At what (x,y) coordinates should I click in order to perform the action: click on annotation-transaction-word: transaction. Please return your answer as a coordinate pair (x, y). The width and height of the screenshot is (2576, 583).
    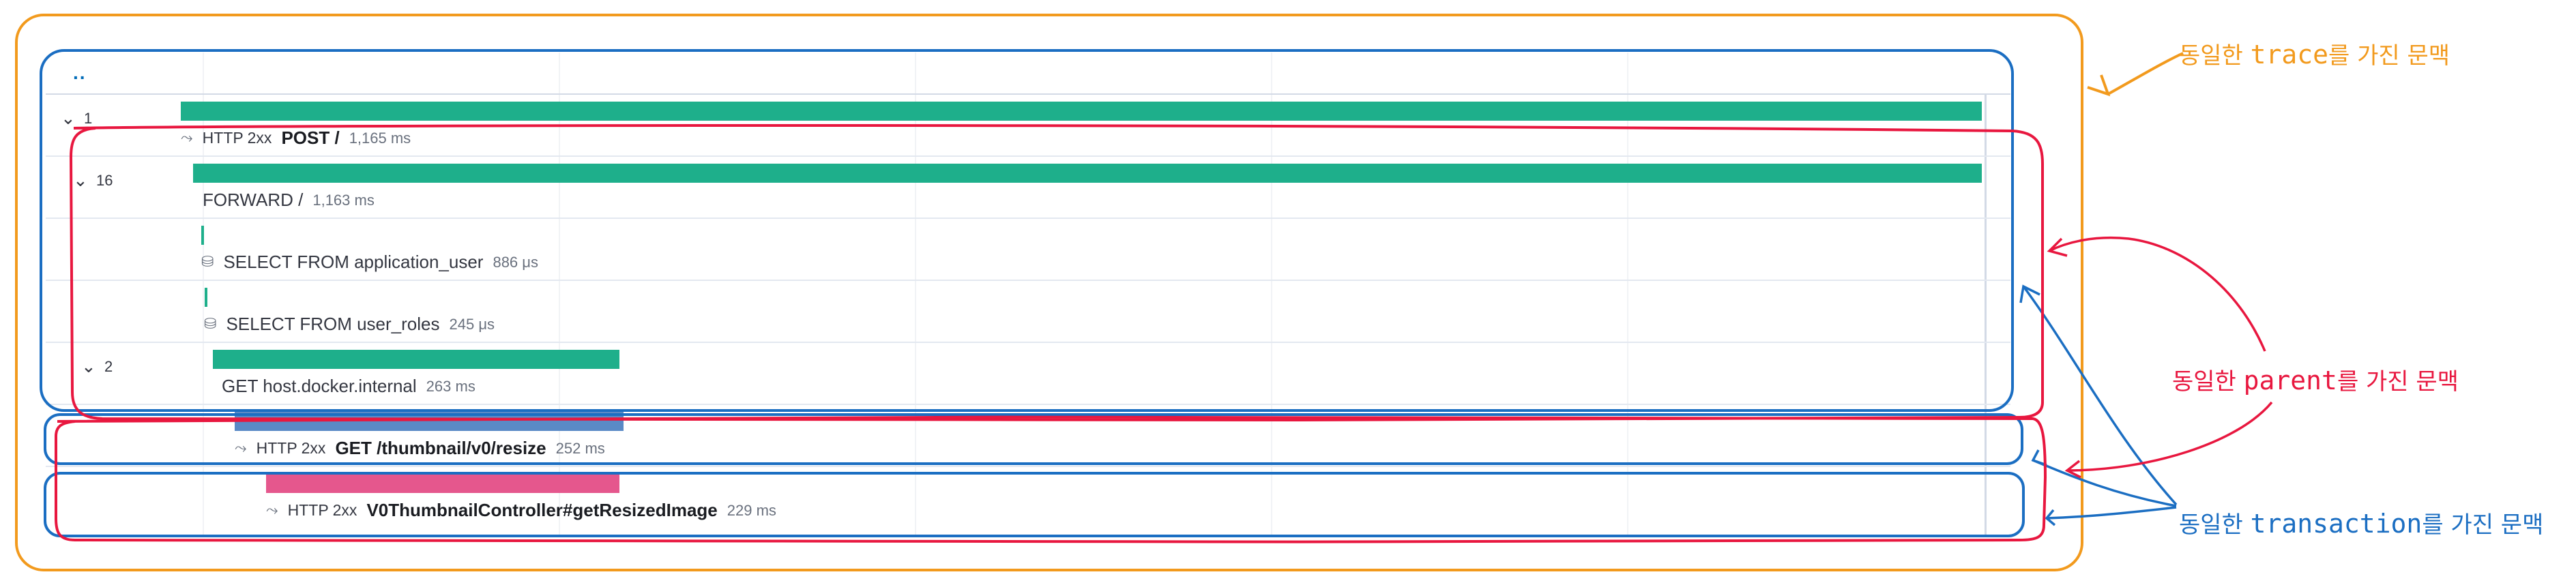
    Looking at the image, I should click on (2336, 524).